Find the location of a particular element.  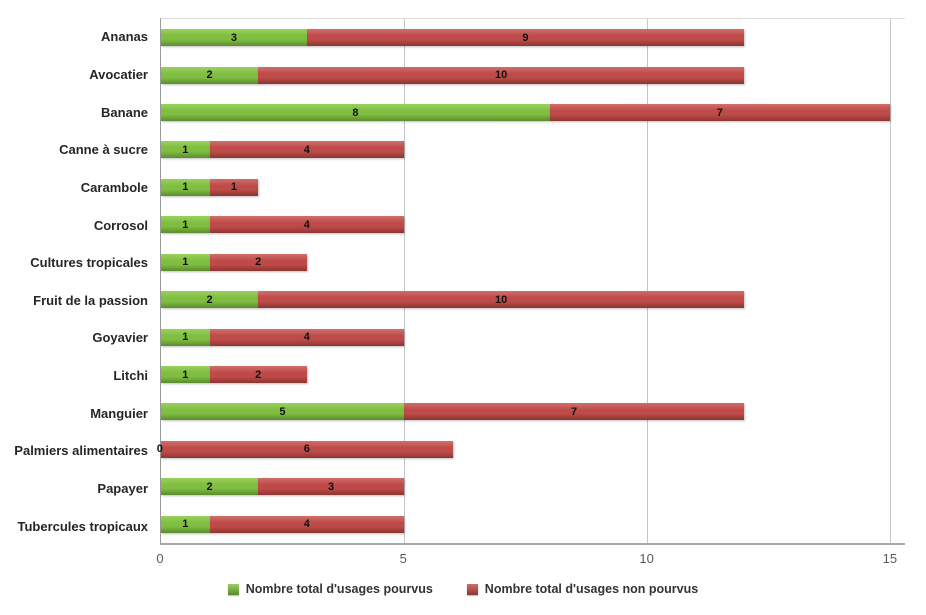

y-axis-category-label: Palmiers alimentaires is located at coordinates (81, 451).